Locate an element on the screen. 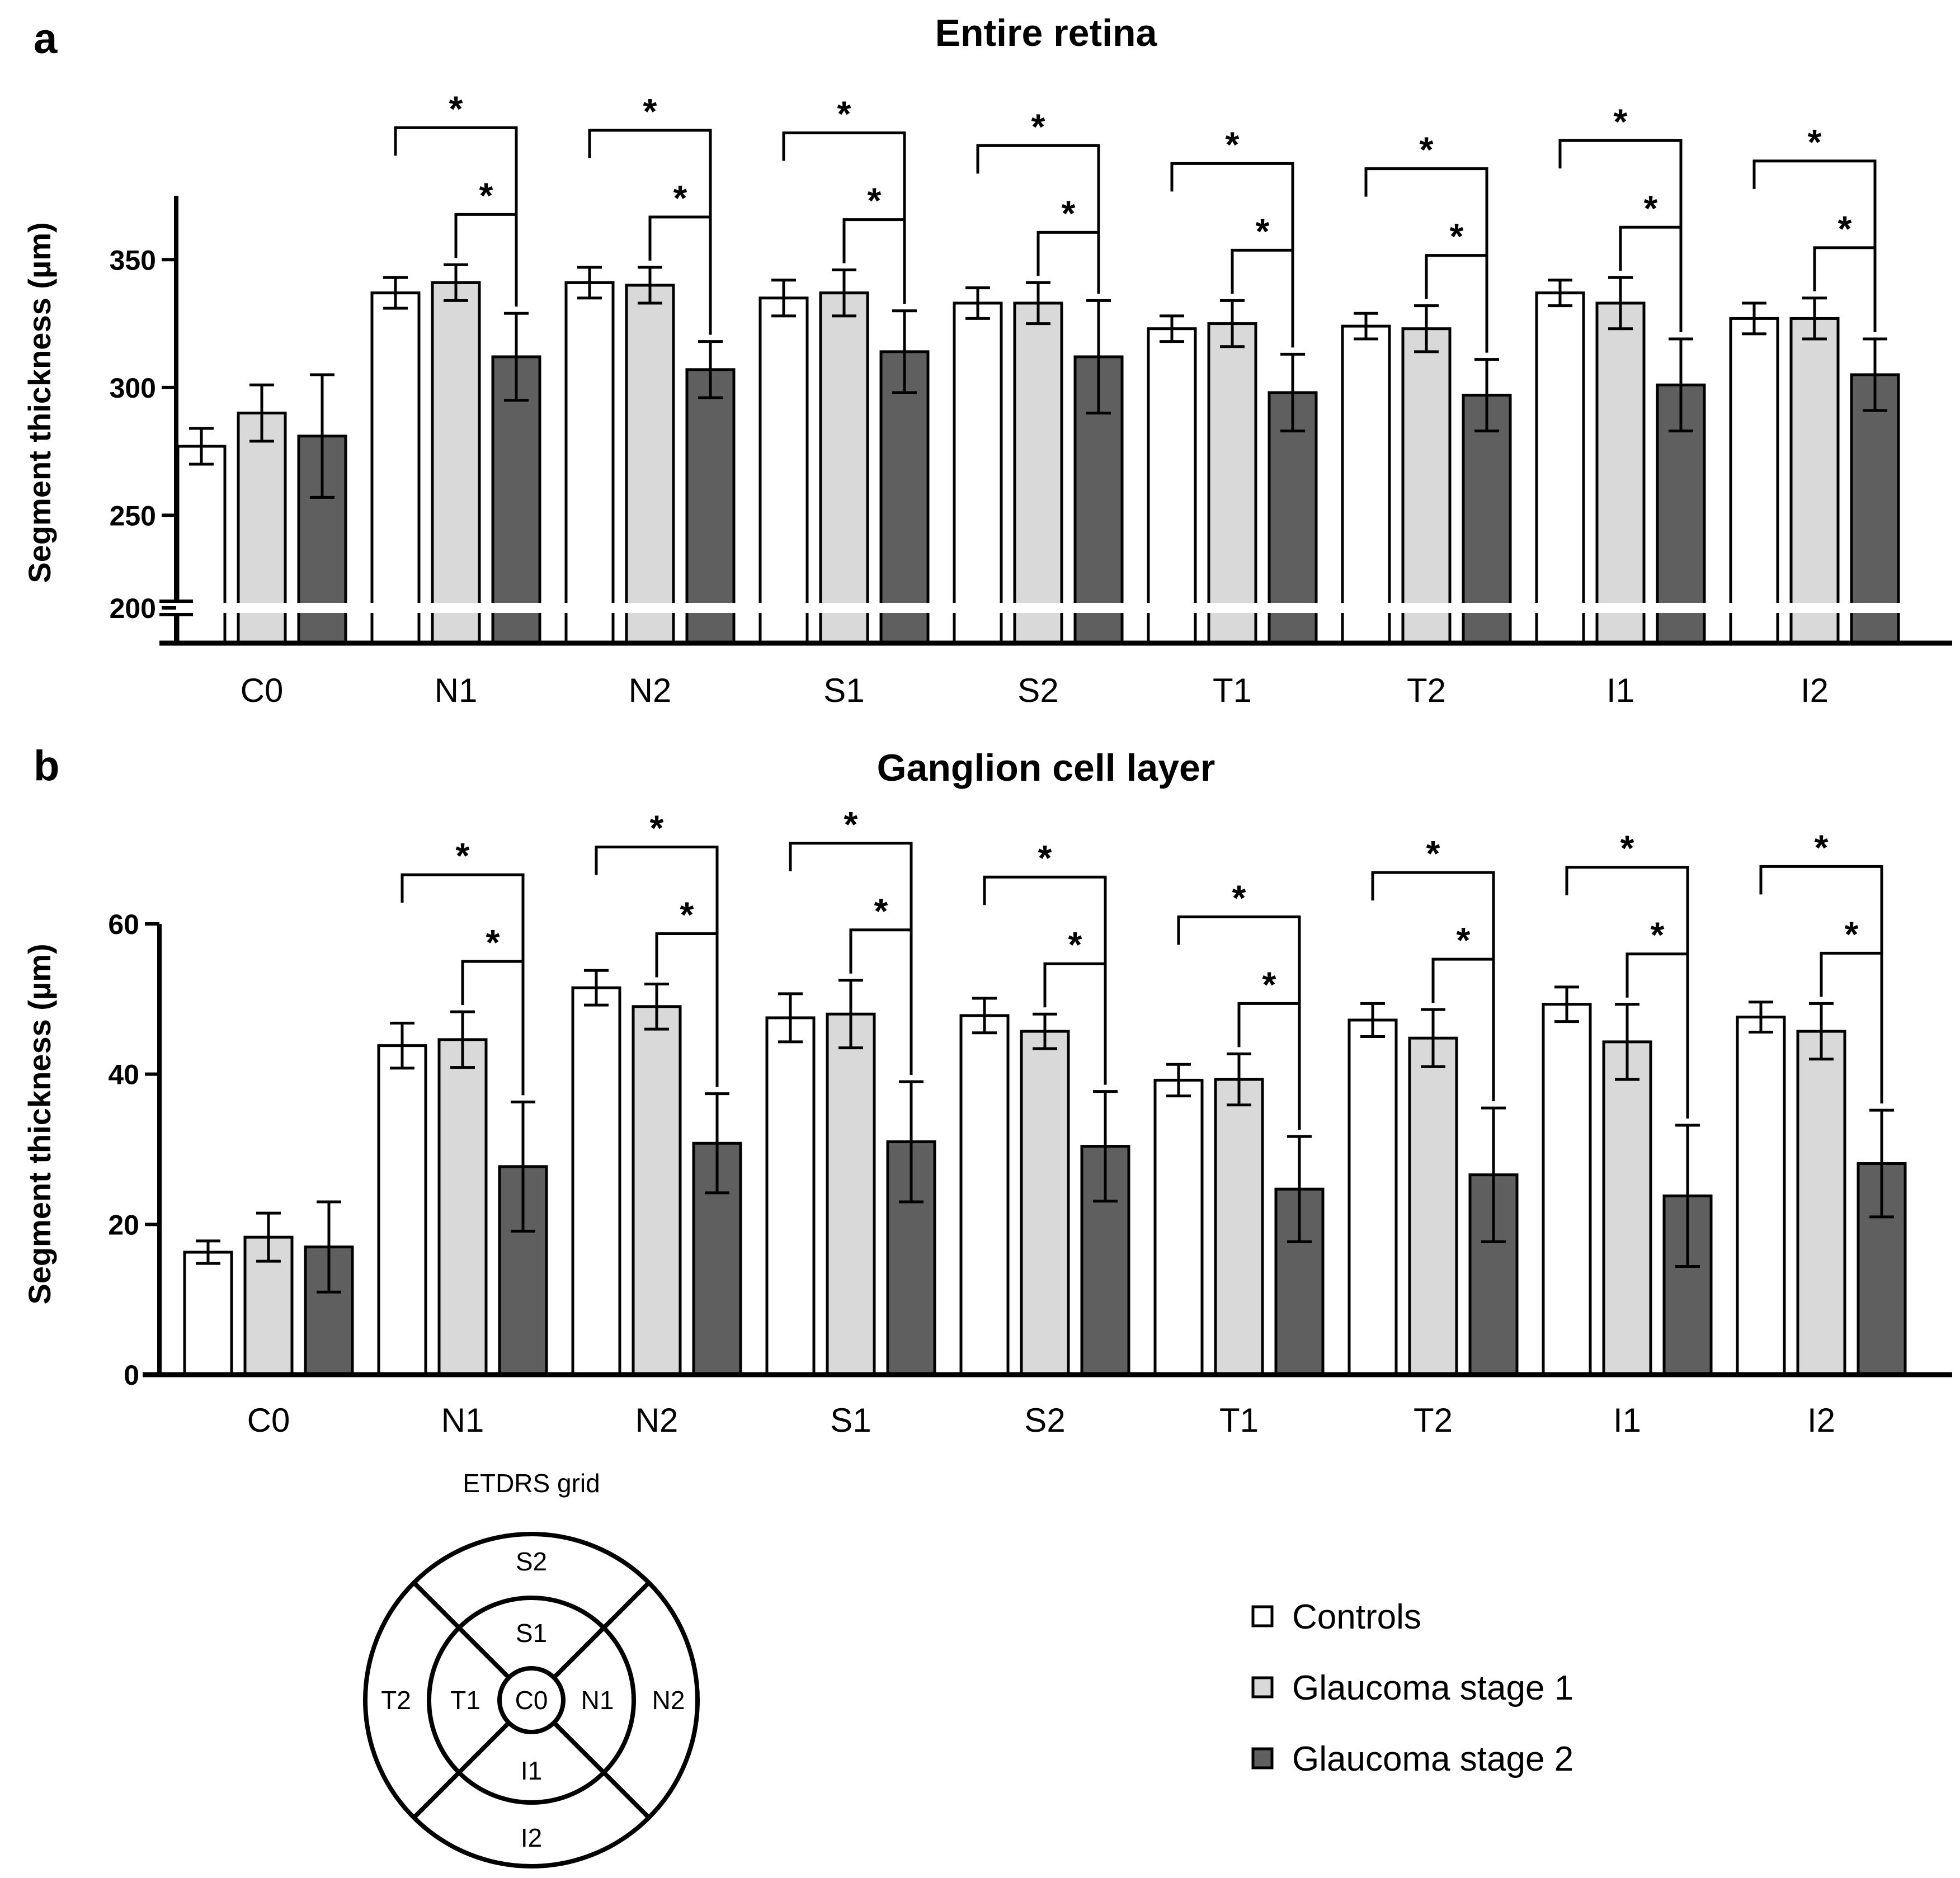 The height and width of the screenshot is (1878, 1960). y-tick-label: 60 is located at coordinates (123, 925).